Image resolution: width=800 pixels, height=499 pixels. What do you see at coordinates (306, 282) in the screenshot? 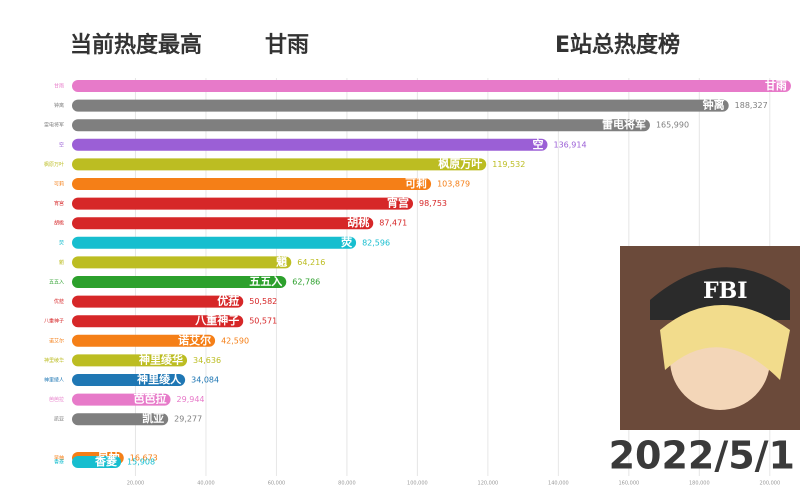
I see `value-label: 62,786` at bounding box center [306, 282].